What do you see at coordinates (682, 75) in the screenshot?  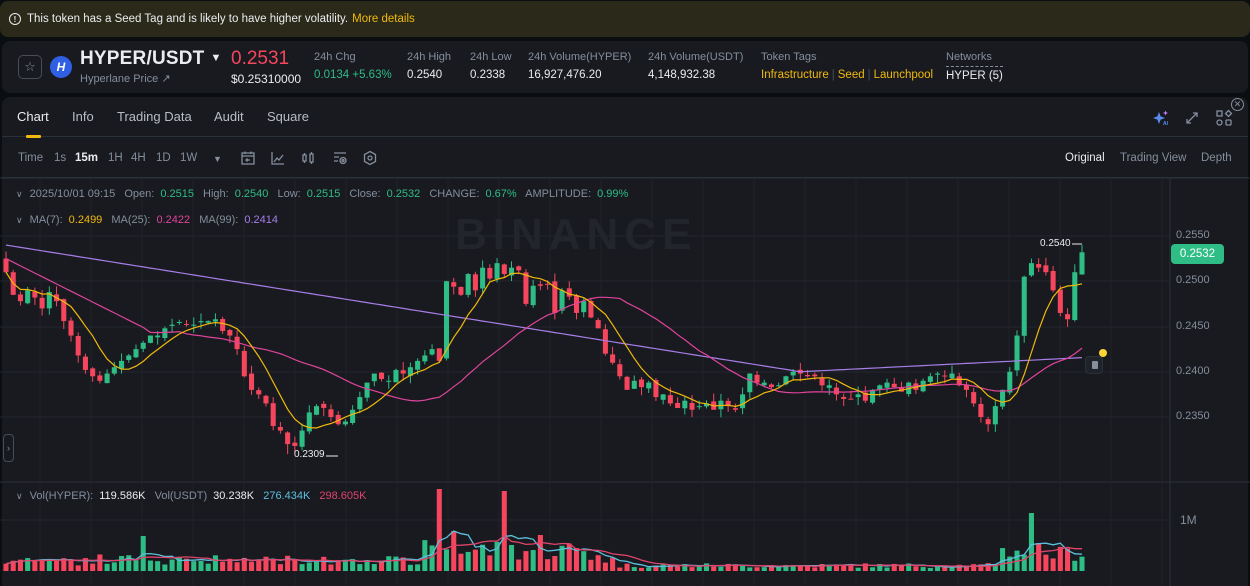 I see `stat-value: 4,148,932.38` at bounding box center [682, 75].